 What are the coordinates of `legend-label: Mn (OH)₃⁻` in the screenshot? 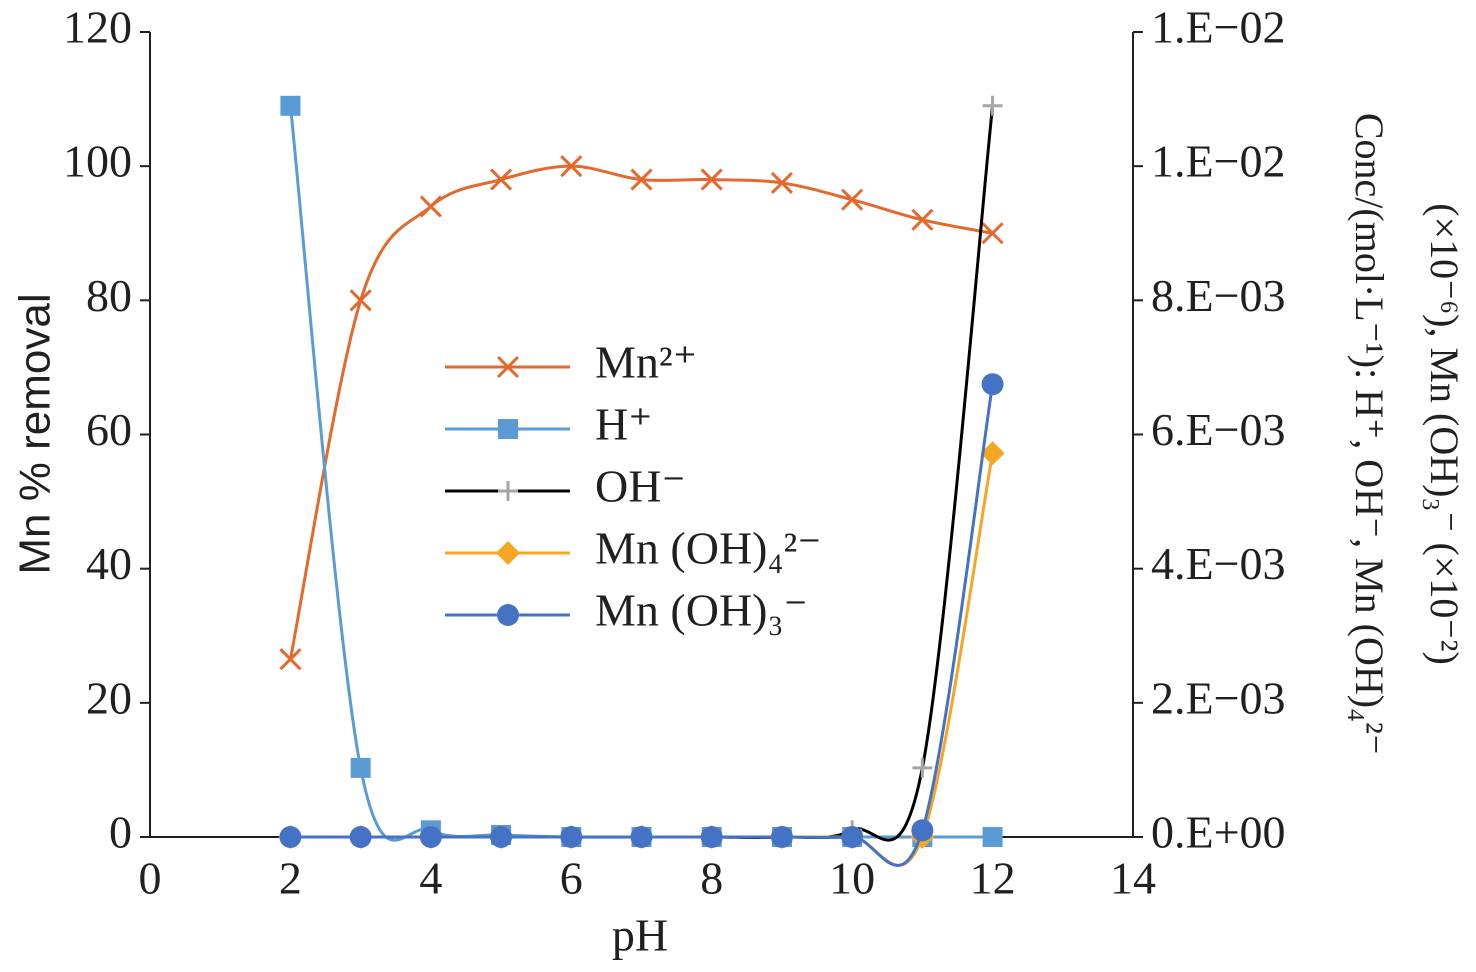 It's located at (701, 610).